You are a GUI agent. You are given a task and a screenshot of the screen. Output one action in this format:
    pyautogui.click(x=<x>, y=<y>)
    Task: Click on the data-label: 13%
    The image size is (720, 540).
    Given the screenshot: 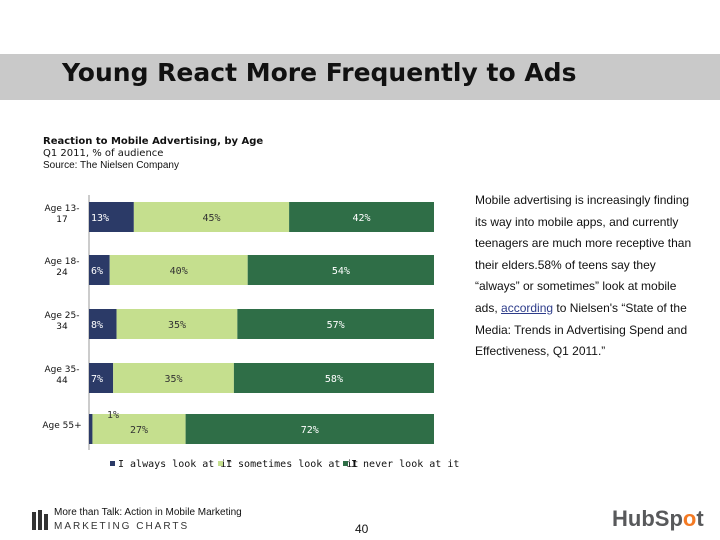 What is the action you would take?
    pyautogui.click(x=100, y=218)
    